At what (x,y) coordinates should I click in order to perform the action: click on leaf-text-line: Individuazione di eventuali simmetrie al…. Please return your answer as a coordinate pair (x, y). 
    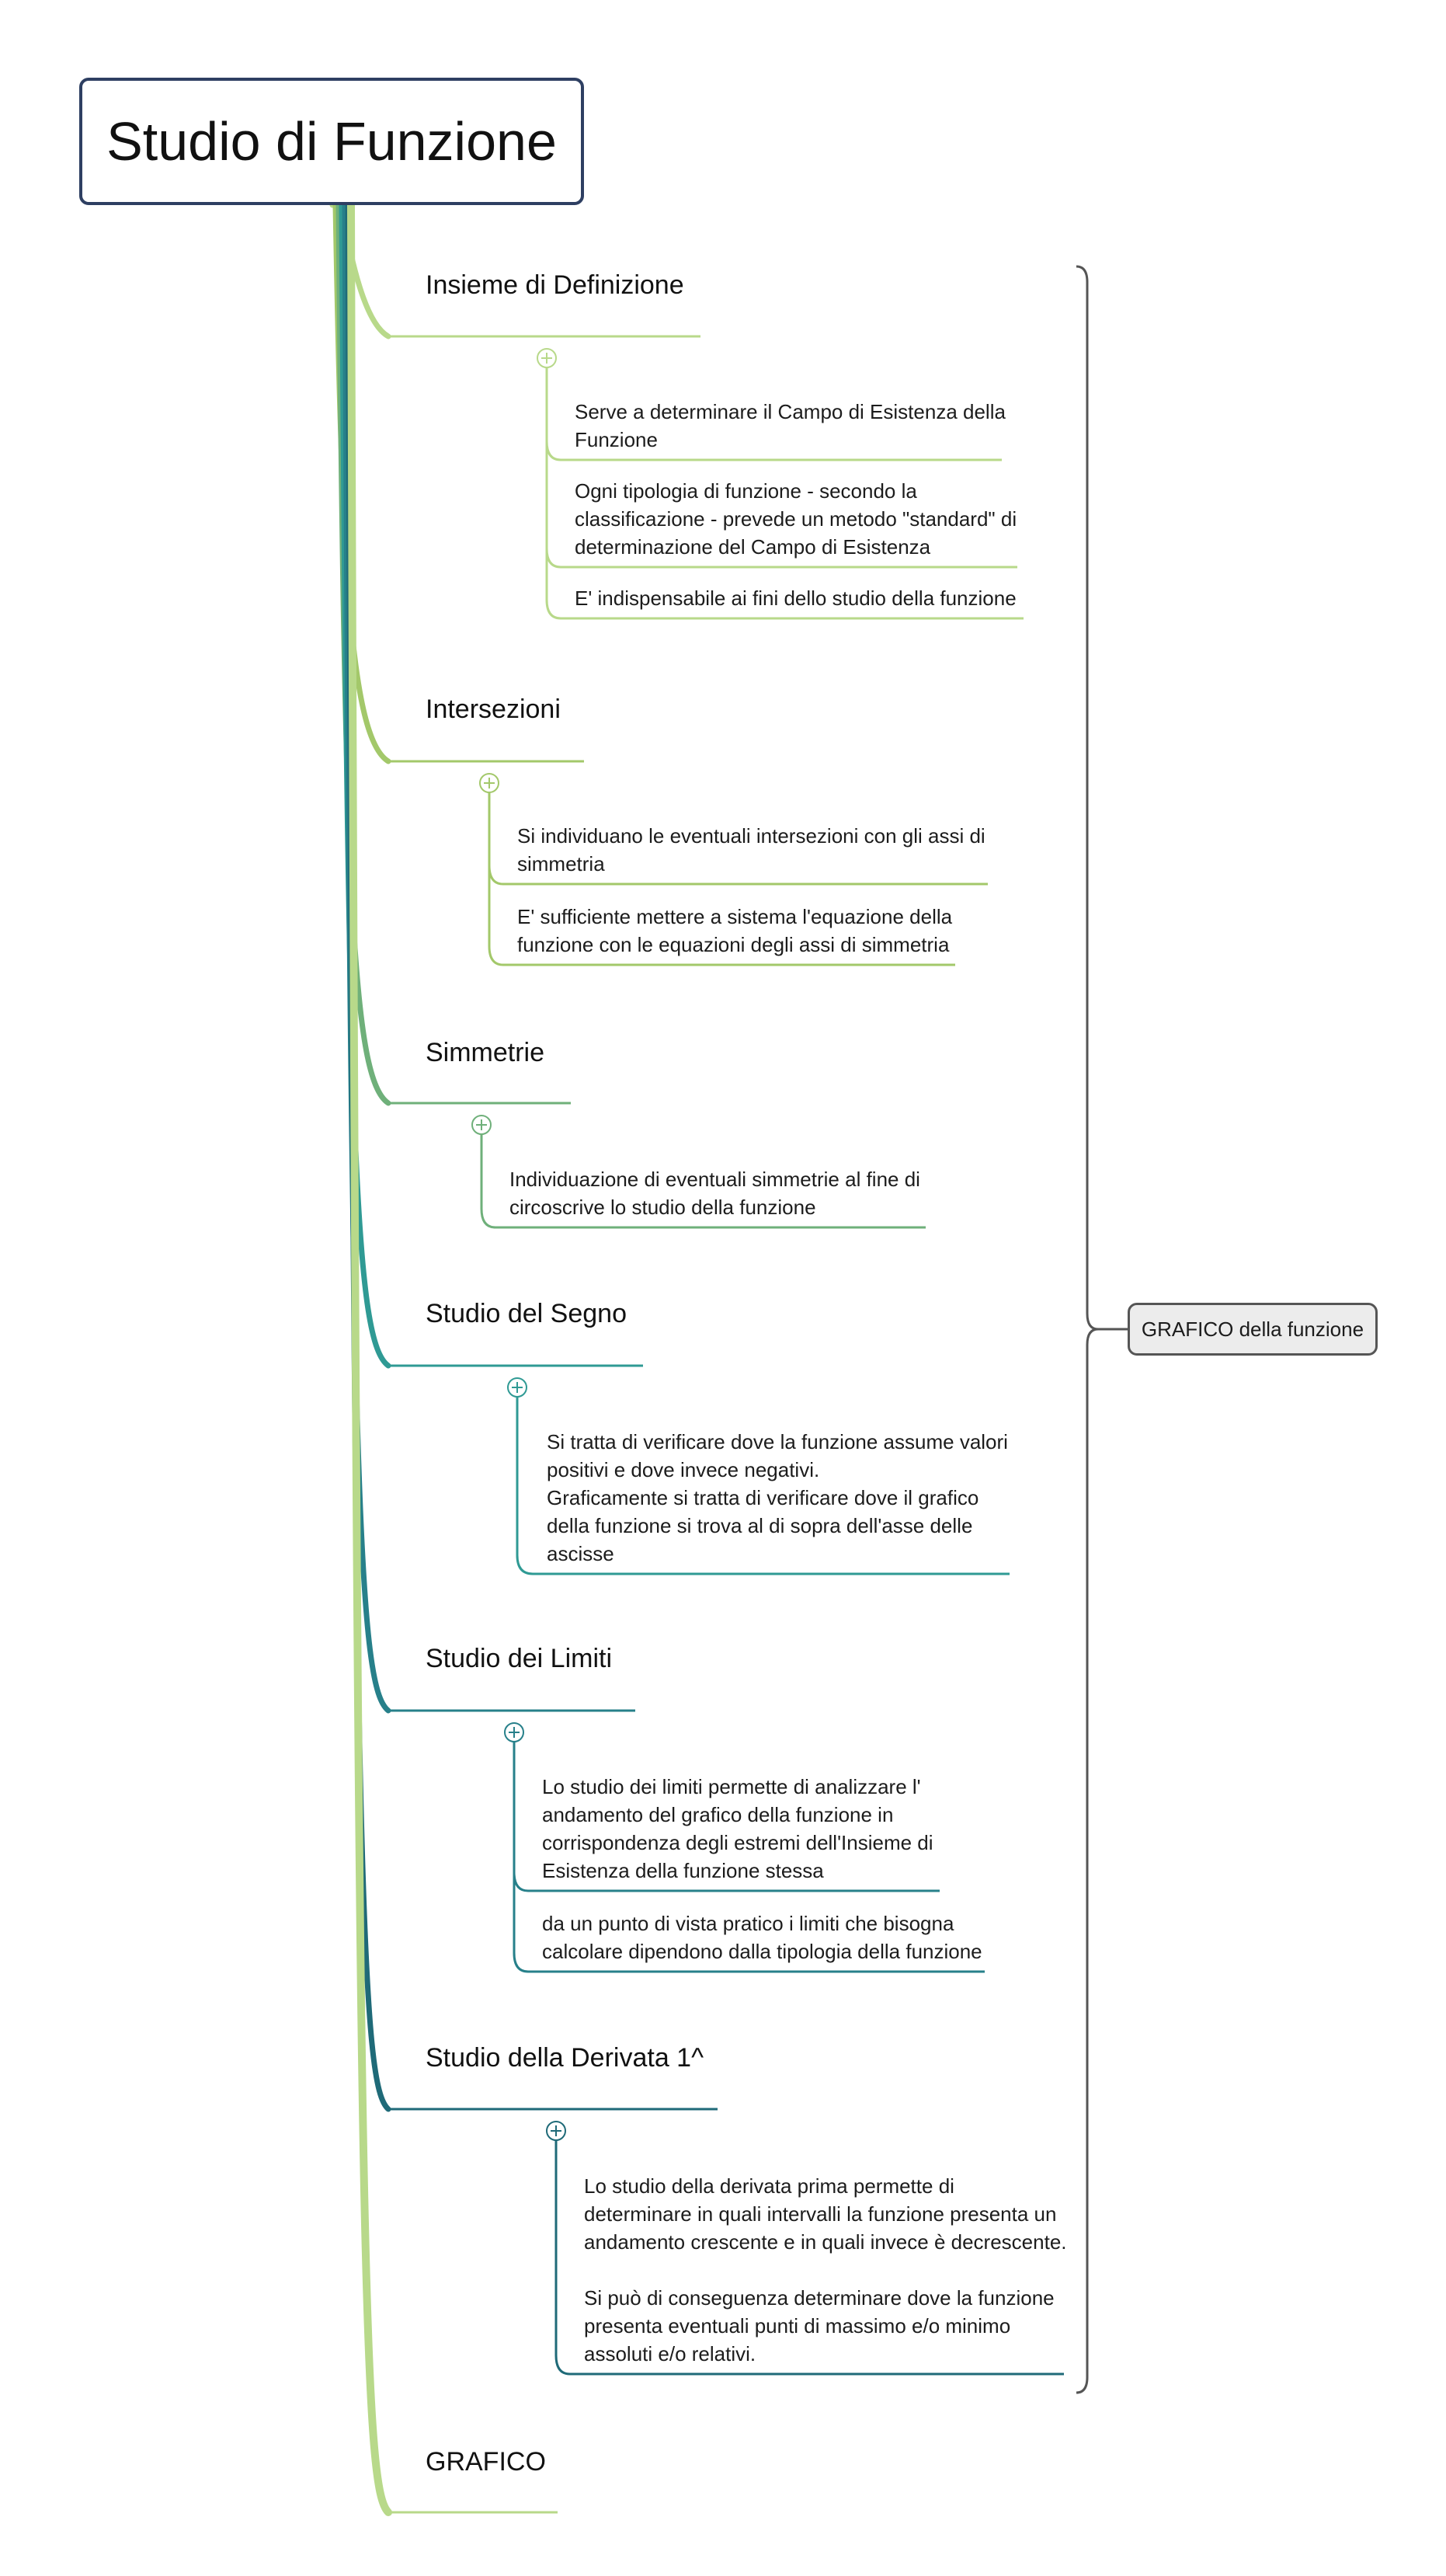
    Looking at the image, I should click on (715, 1179).